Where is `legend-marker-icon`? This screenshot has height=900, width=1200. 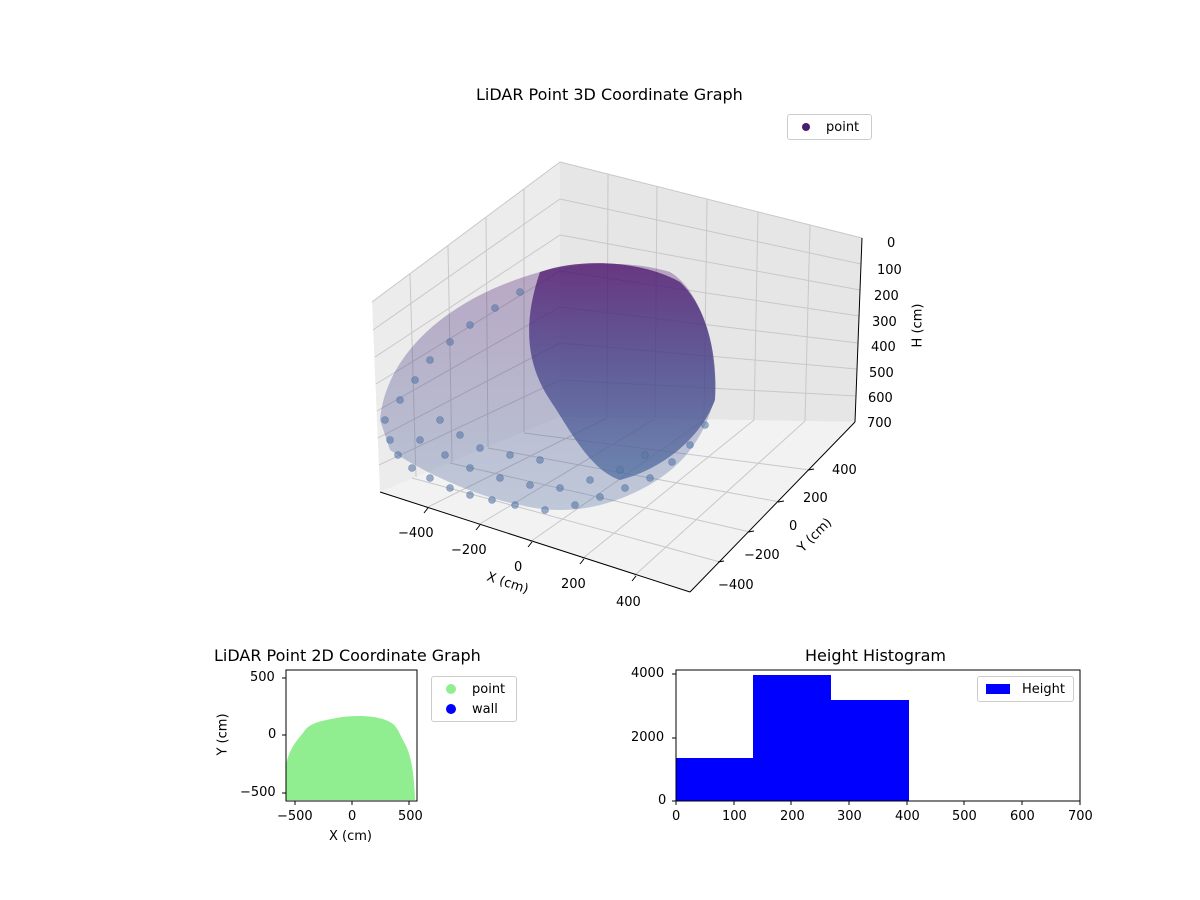
legend-marker-icon is located at coordinates (806, 127).